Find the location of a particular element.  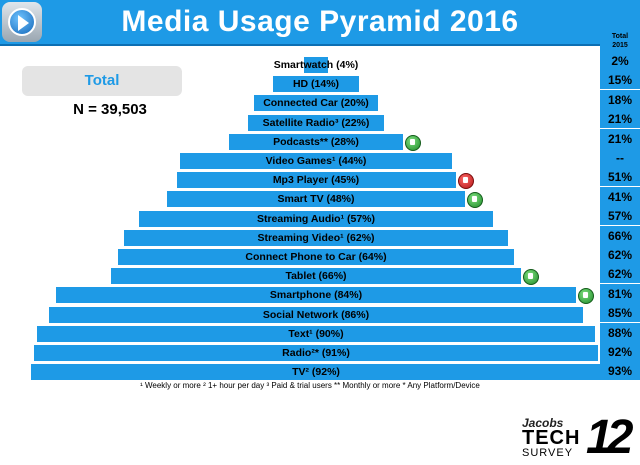

pyramid-bar-label: Smart TV (48%) is located at coordinates (316, 199).